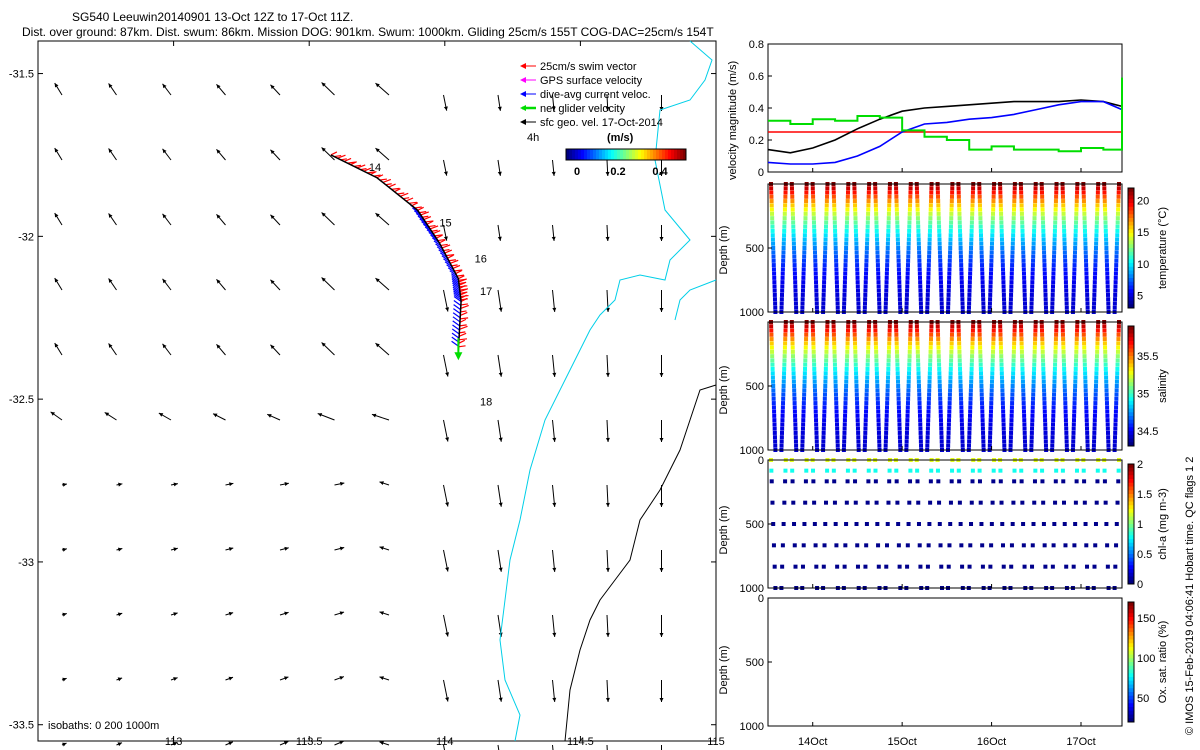  What do you see at coordinates (26, 237) in the screenshot?
I see `lat-tick-label: -32` at bounding box center [26, 237].